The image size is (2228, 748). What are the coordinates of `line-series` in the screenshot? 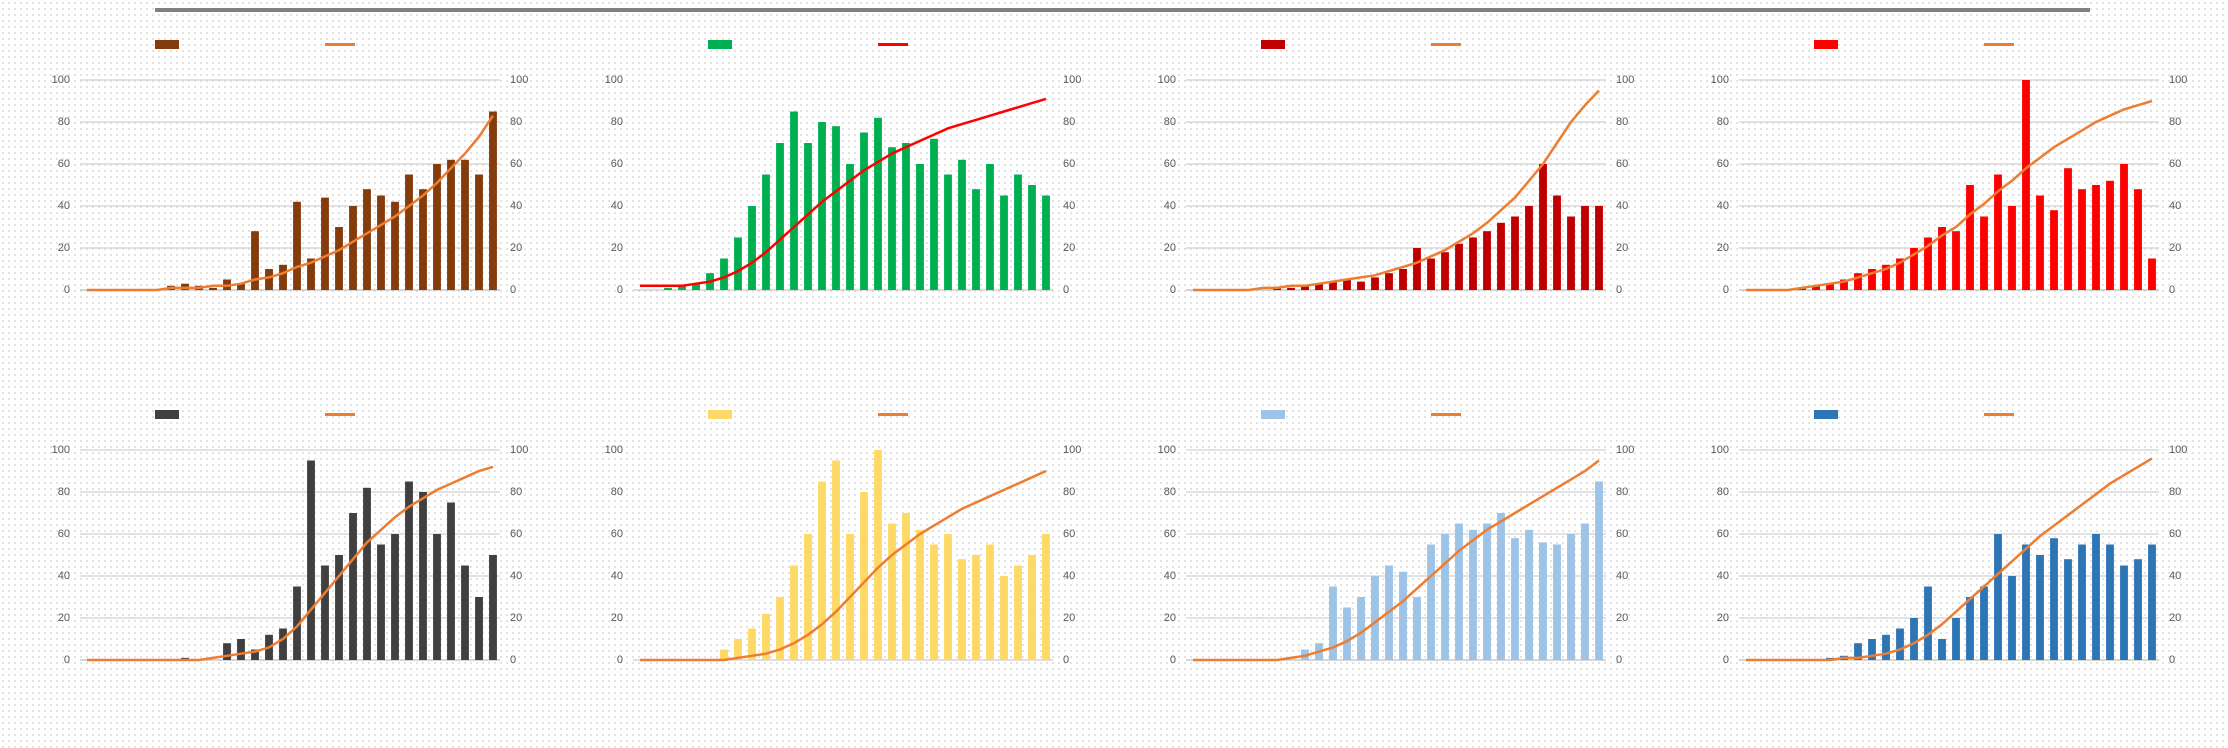 It's located at (1949, 195).